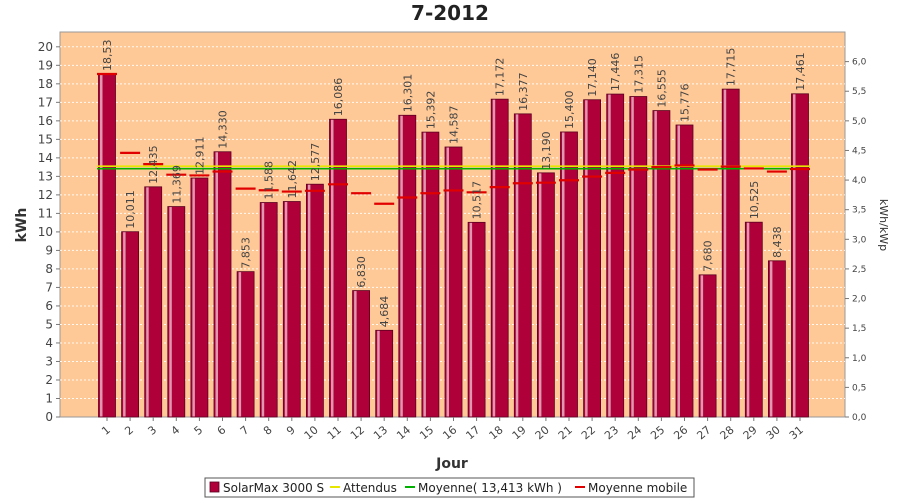  Describe the element at coordinates (269, 180) in the screenshot. I see `bar-value-label: 11,588` at that location.